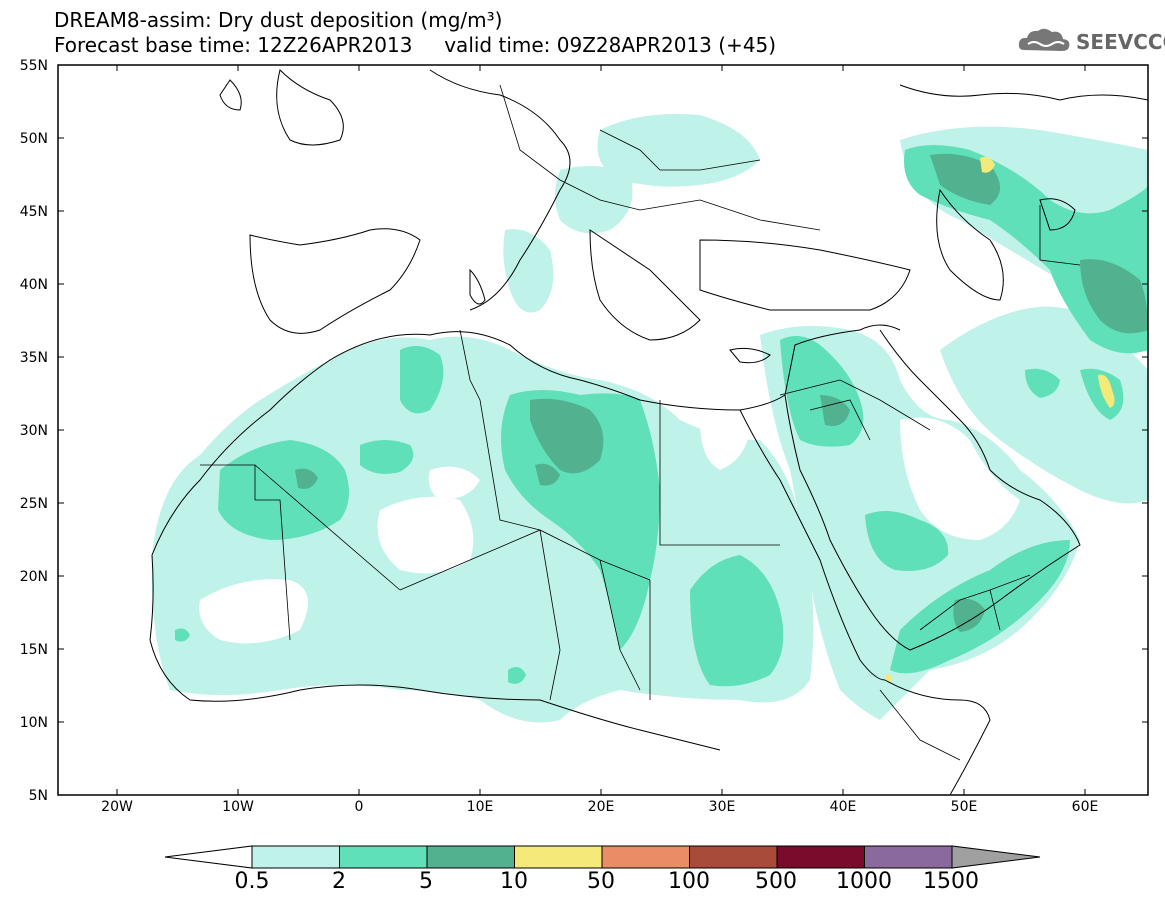 The image size is (1165, 907). What do you see at coordinates (38, 796) in the screenshot?
I see `lat-label: 5N` at bounding box center [38, 796].